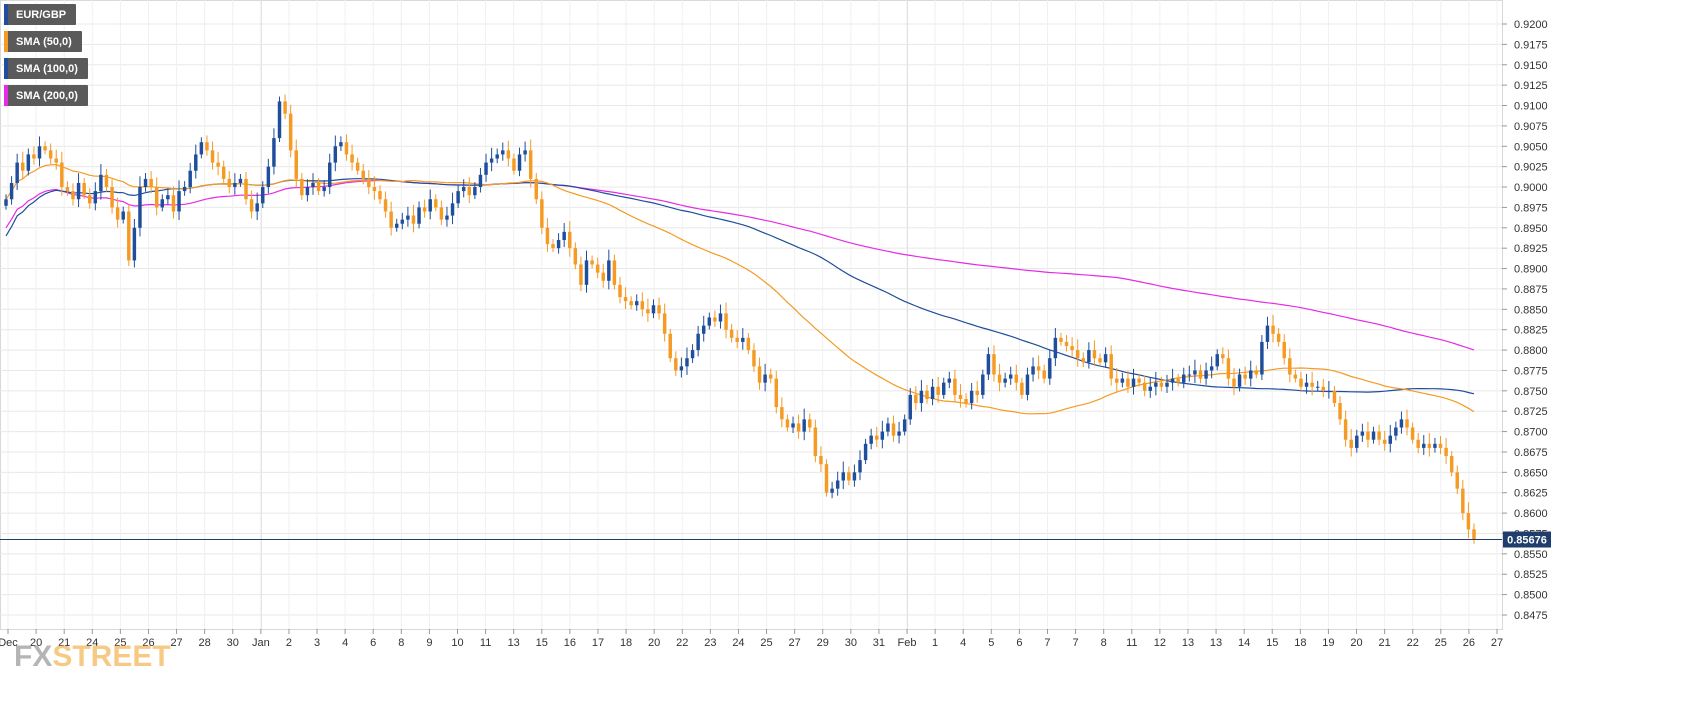 The width and height of the screenshot is (1707, 717). What do you see at coordinates (1531, 453) in the screenshot?
I see `y-tick-label: 0.8675` at bounding box center [1531, 453].